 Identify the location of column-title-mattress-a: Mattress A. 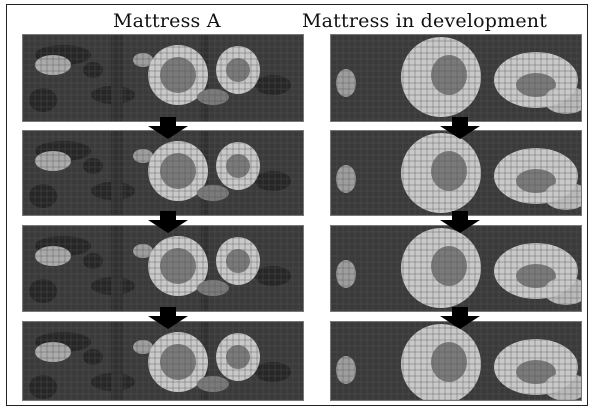
(167, 21).